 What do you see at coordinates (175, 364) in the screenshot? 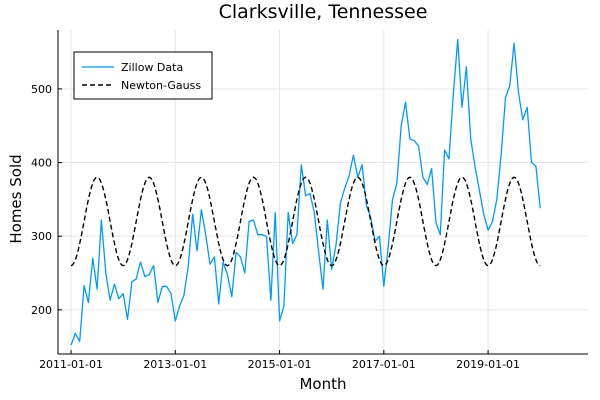
I see `x-tick-label: 2013-01-01` at bounding box center [175, 364].